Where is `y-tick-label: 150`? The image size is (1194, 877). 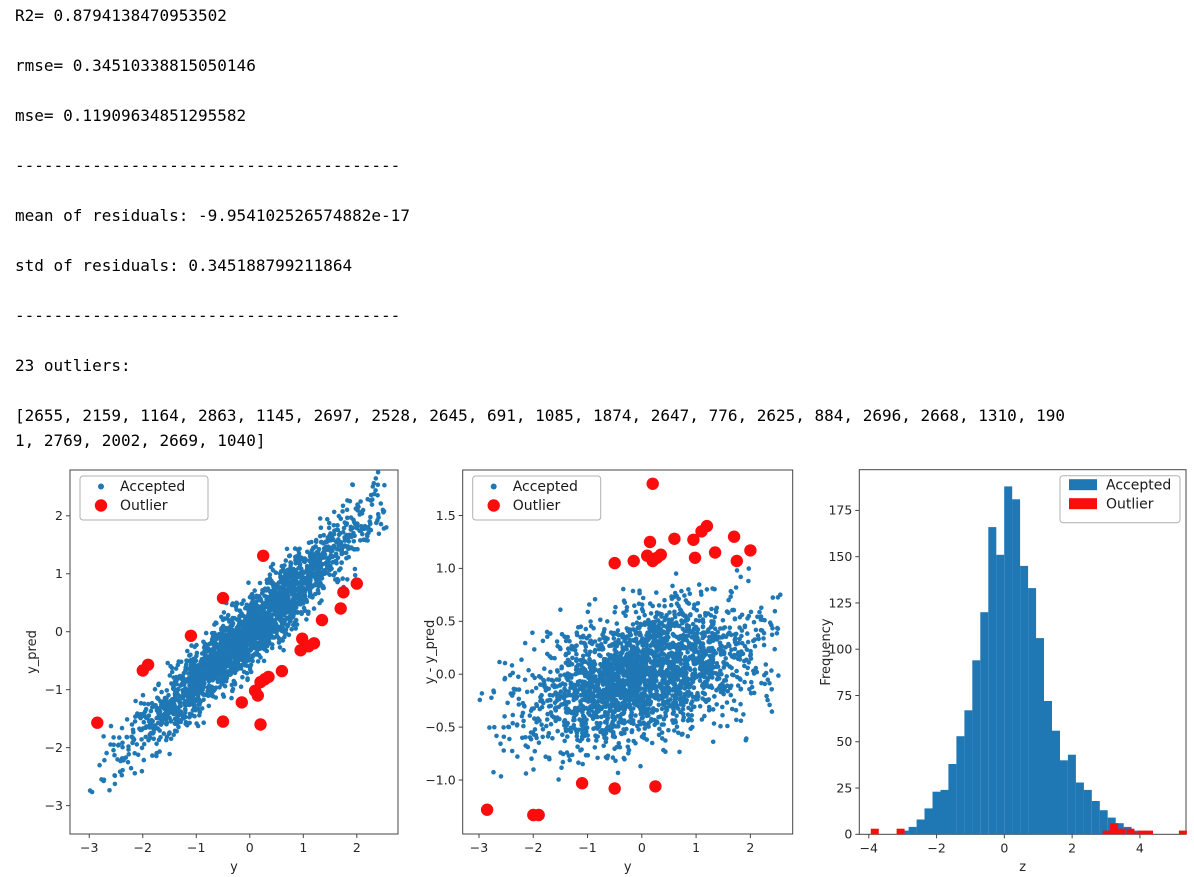
y-tick-label: 150 is located at coordinates (840, 556).